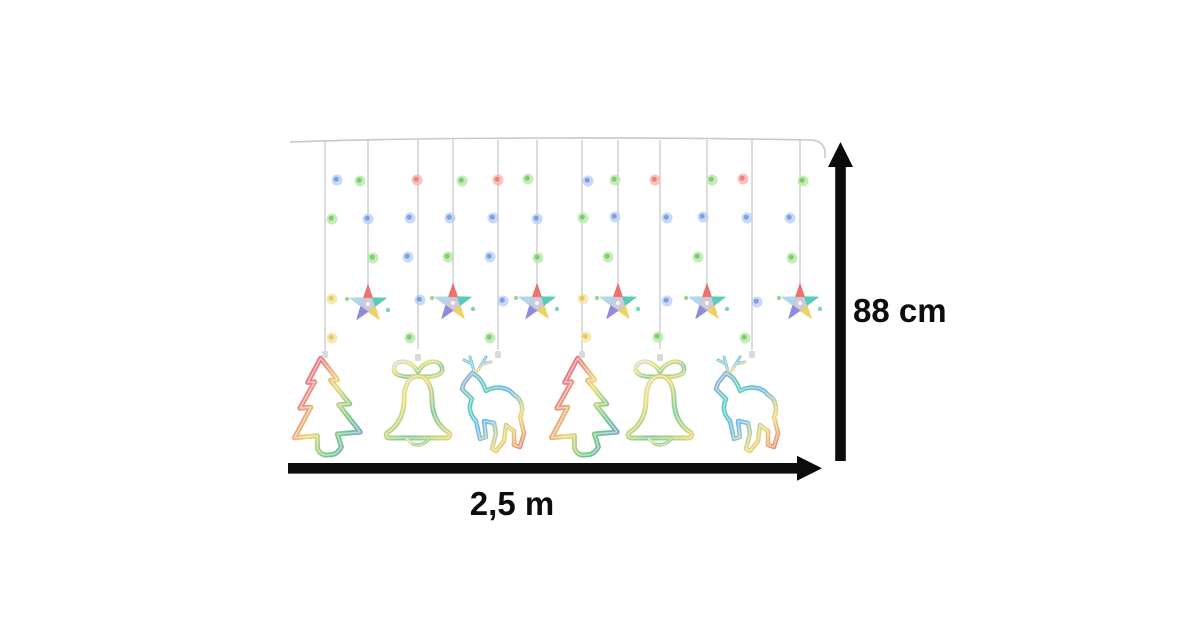  What do you see at coordinates (809, 468) in the screenshot?
I see `width-arrow-head` at bounding box center [809, 468].